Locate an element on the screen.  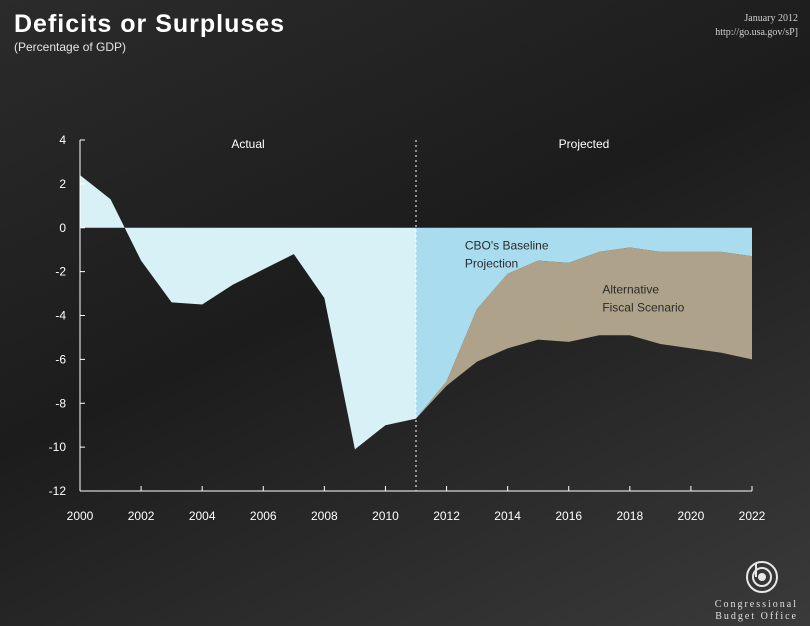
series-annotation: Fiscal Scenario is located at coordinates (643, 308).